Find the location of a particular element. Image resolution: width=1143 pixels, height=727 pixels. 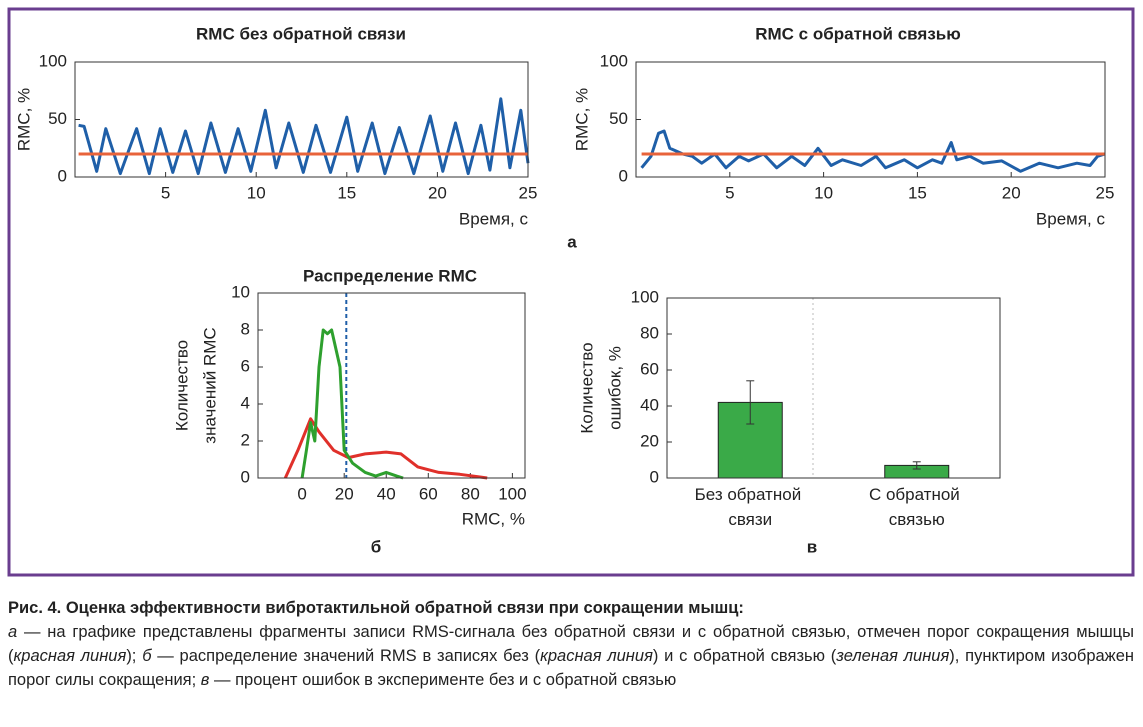

chart-title: RMC без обратной связи is located at coordinates (301, 33).